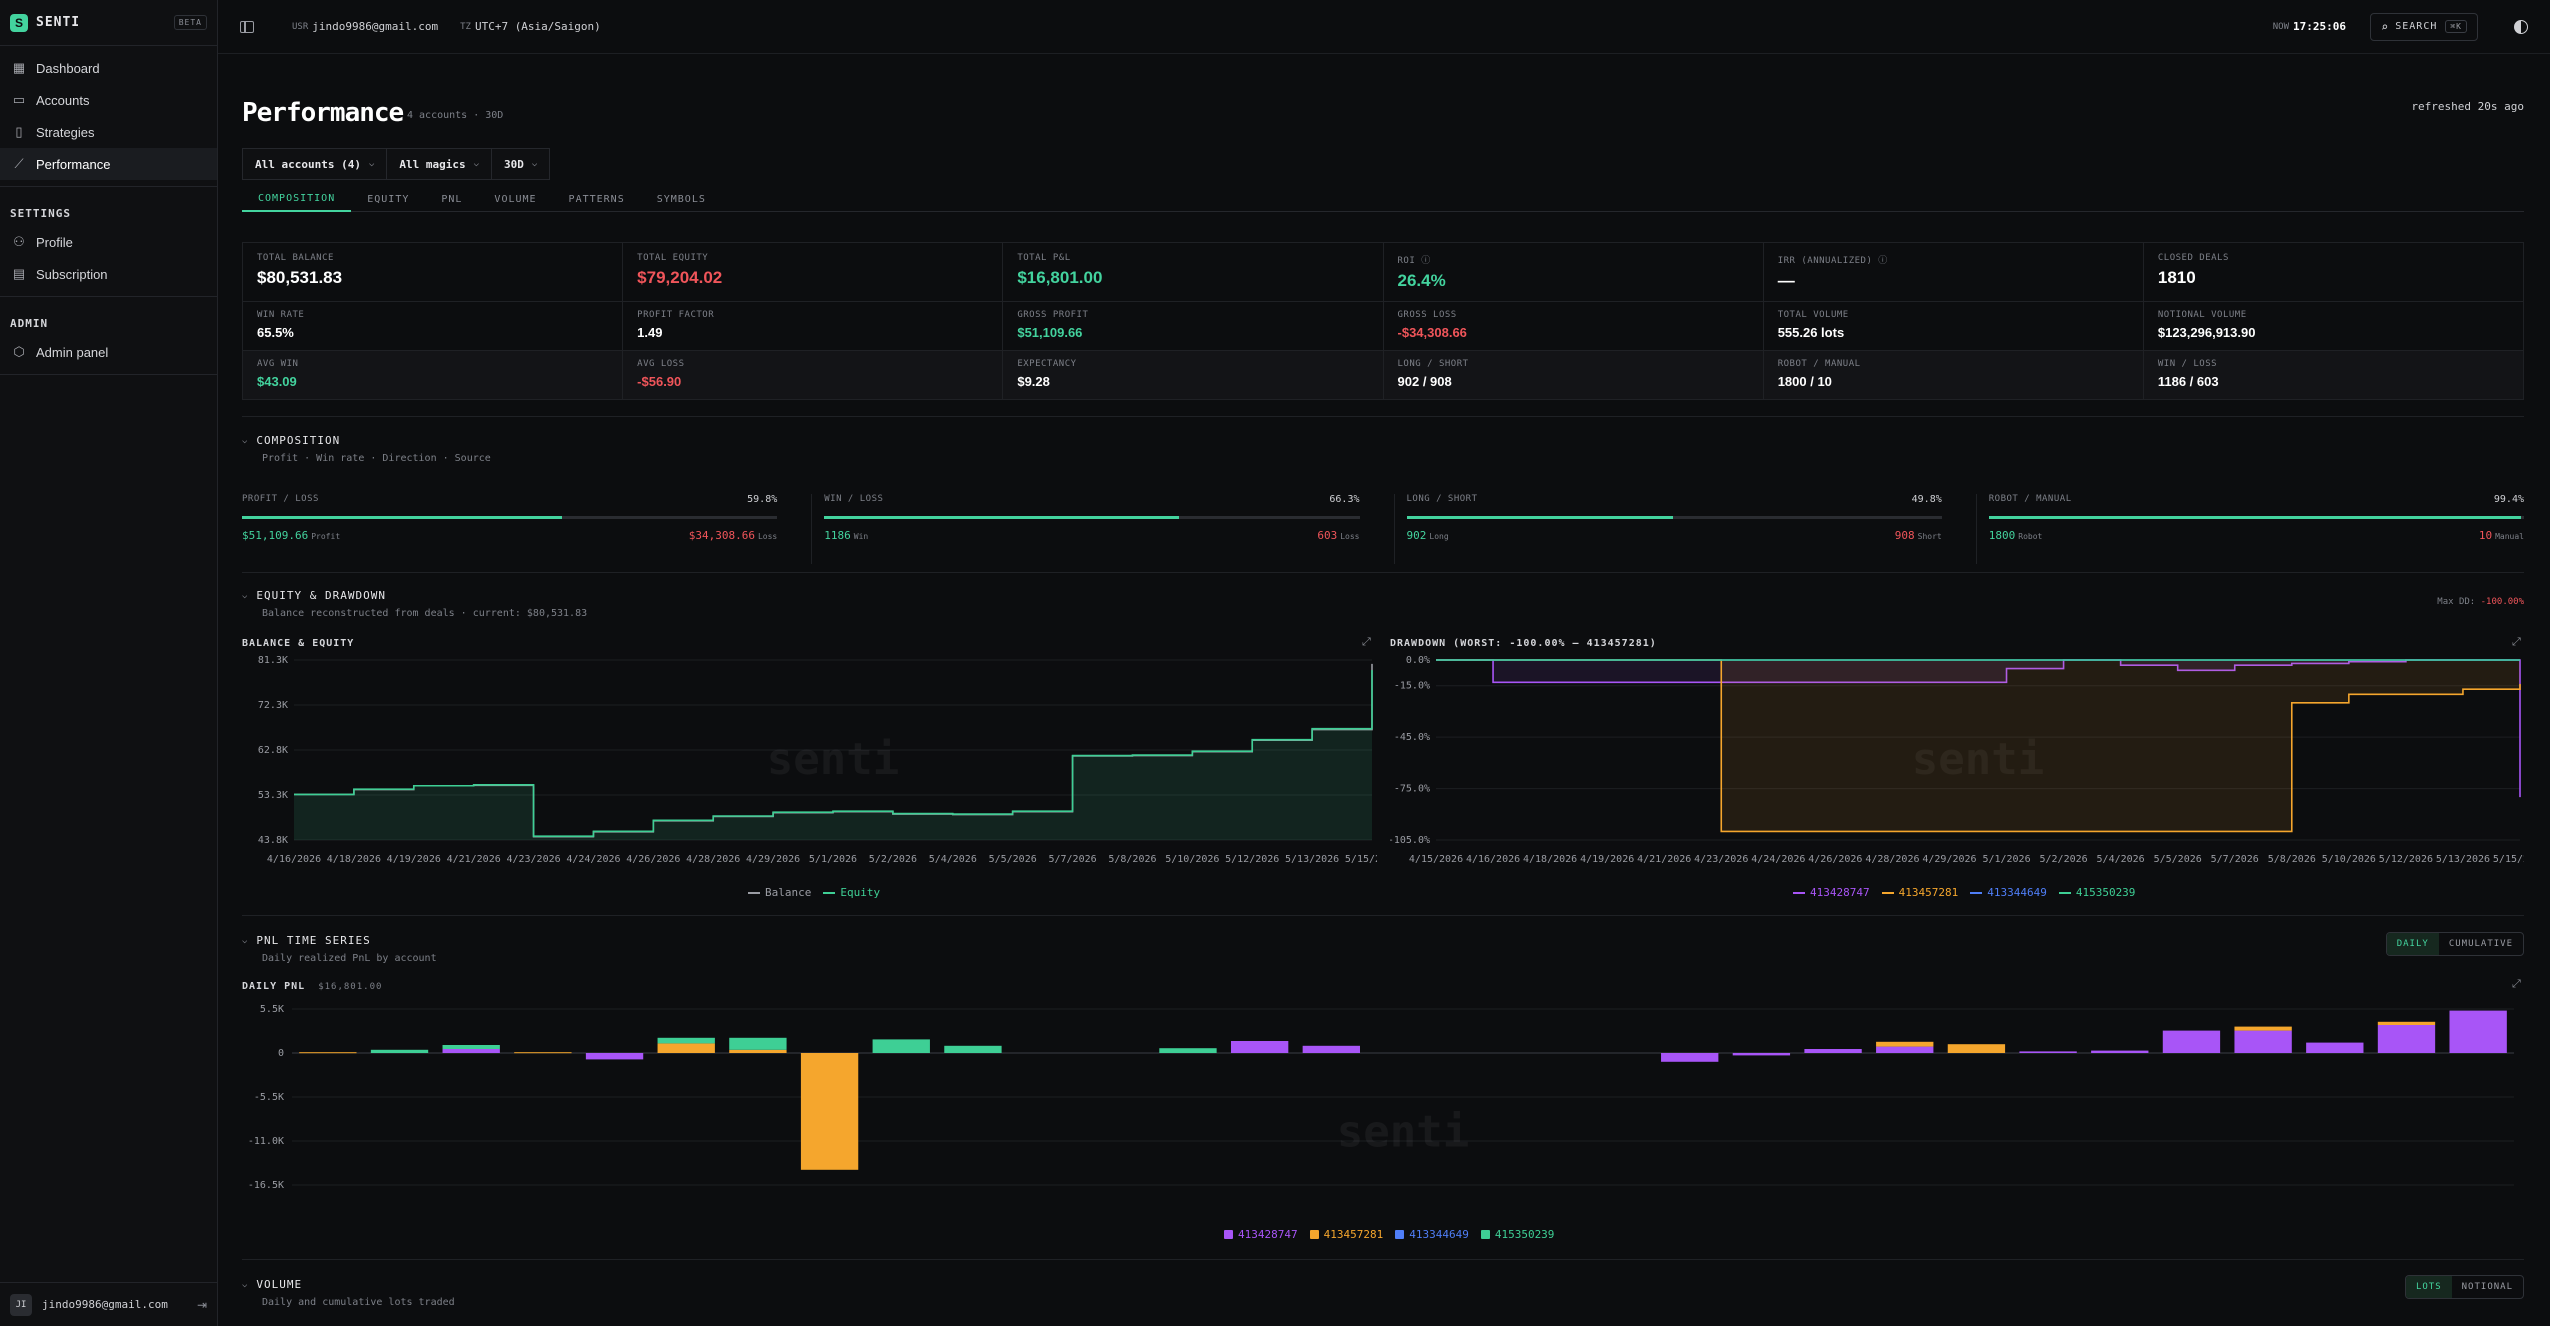 The image size is (2550, 1326). What do you see at coordinates (2487, 1287) in the screenshot?
I see `volume-notional-button: NOTIONAL` at bounding box center [2487, 1287].